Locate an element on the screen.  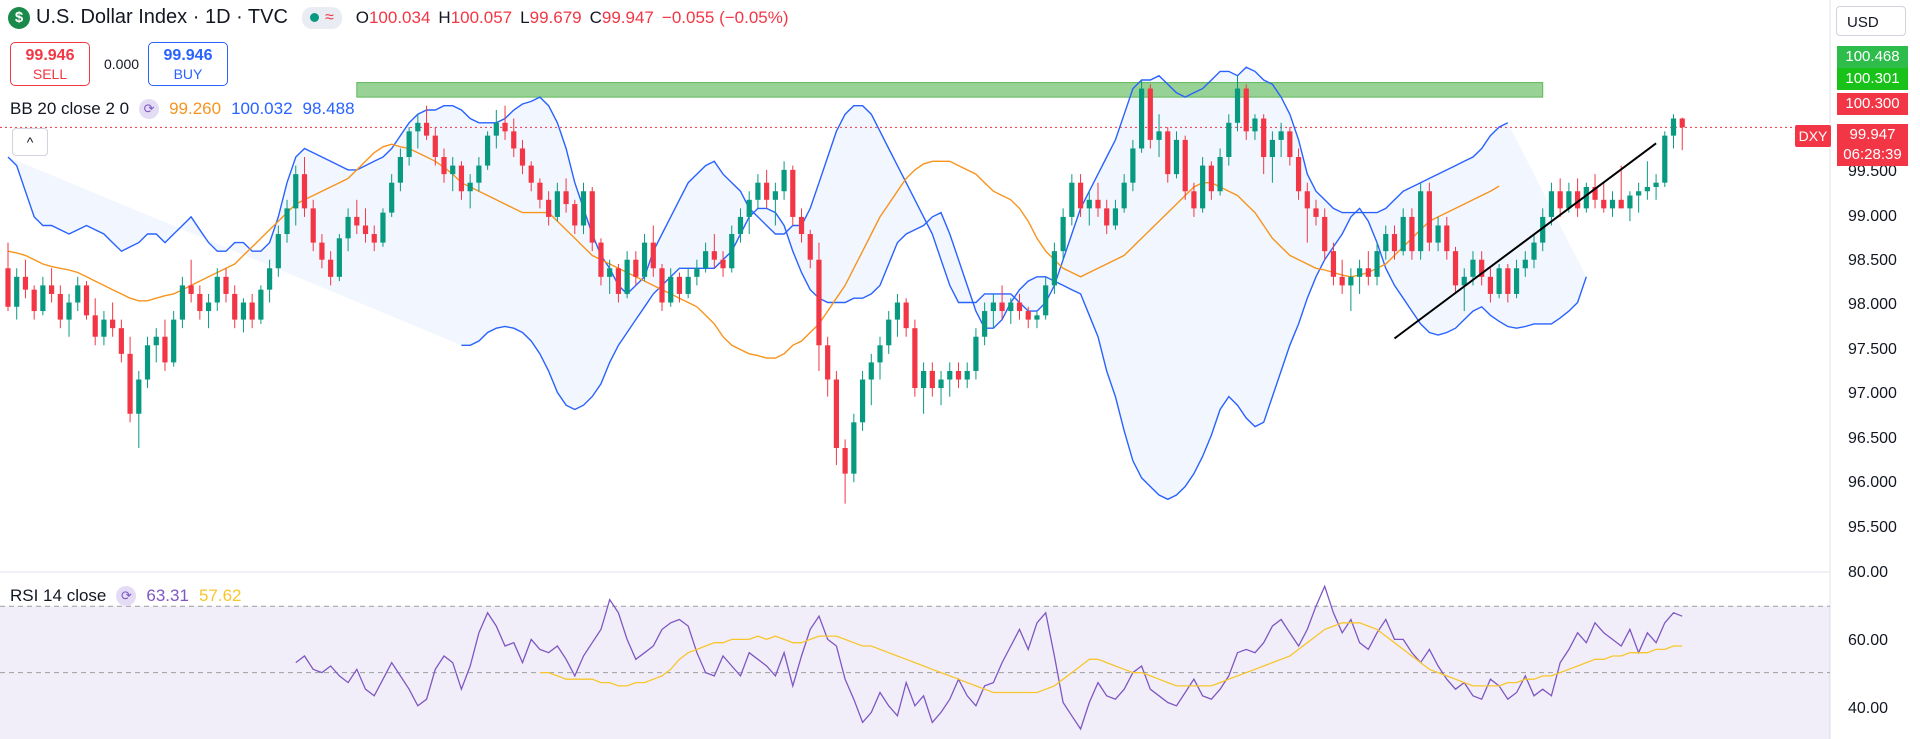
sell-button: 99.946 SELL is located at coordinates (50, 64).